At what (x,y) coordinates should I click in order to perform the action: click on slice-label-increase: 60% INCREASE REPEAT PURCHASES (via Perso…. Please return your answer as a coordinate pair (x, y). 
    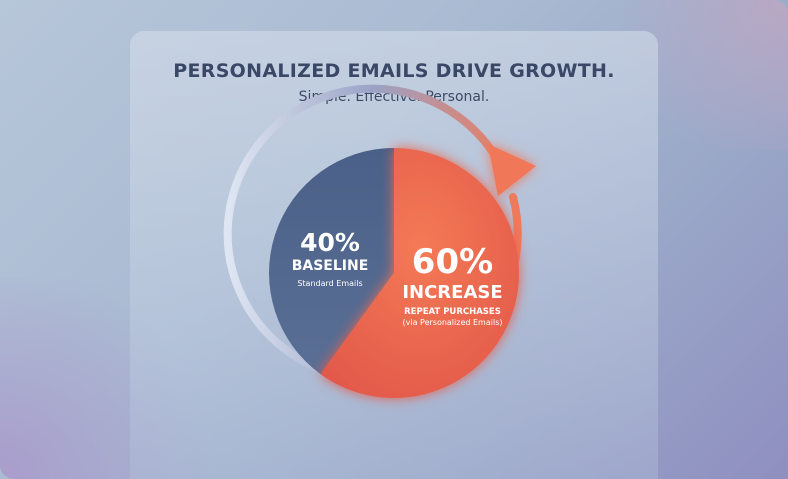
    Looking at the image, I should click on (452, 284).